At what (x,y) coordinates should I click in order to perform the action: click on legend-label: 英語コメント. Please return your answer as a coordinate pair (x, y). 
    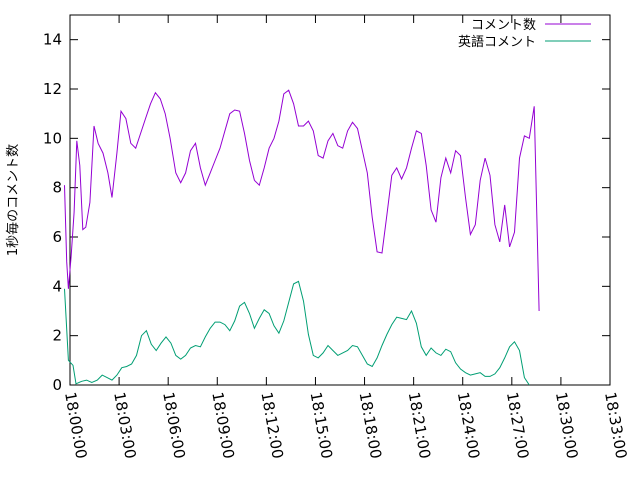
    Looking at the image, I should click on (497, 42).